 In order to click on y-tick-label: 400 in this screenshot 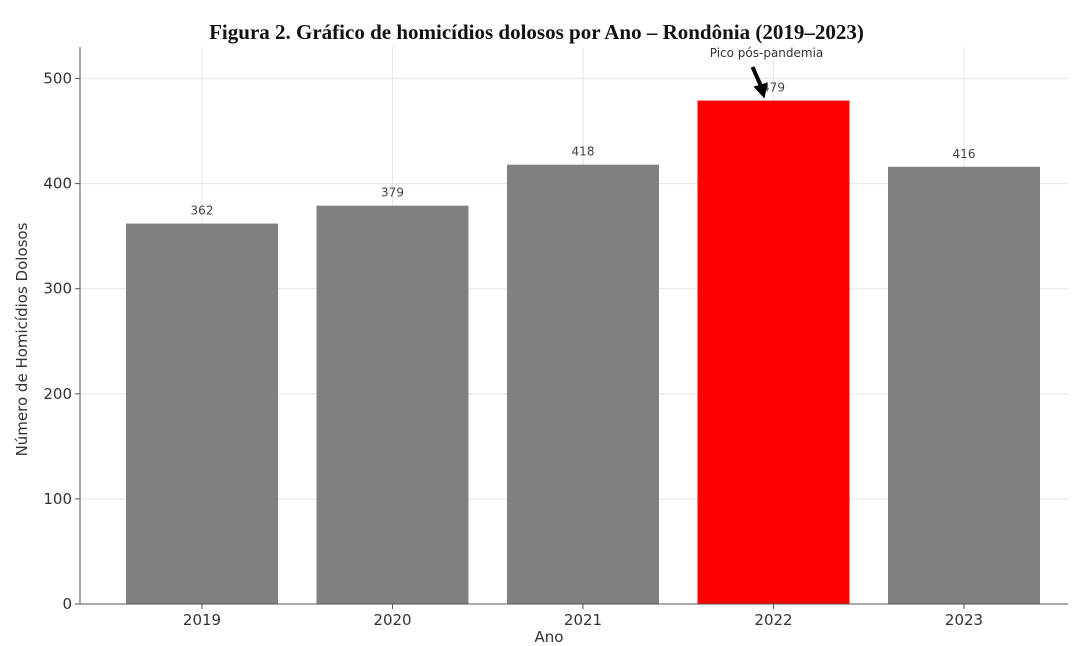, I will do `click(57, 184)`.